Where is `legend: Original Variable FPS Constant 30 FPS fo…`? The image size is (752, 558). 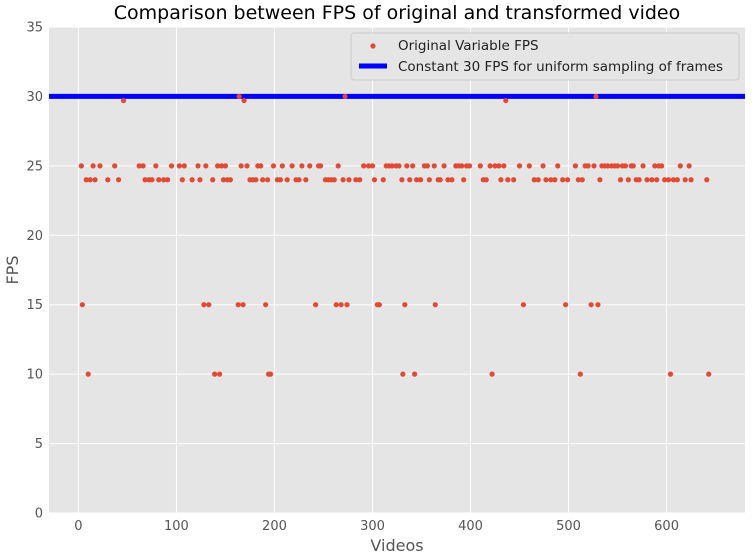
legend: Original Variable FPS Constant 30 FPS fo… is located at coordinates (545, 56).